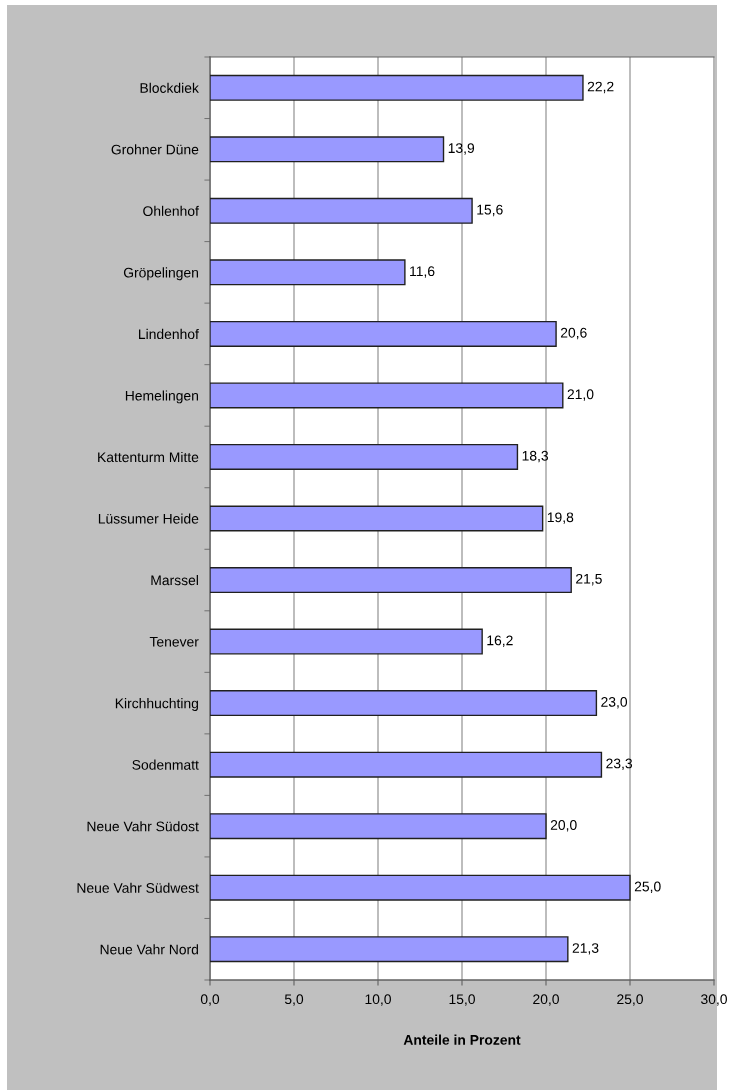 The width and height of the screenshot is (742, 1090). Describe the element at coordinates (647, 887) in the screenshot. I see `data-label: 25,0` at that location.